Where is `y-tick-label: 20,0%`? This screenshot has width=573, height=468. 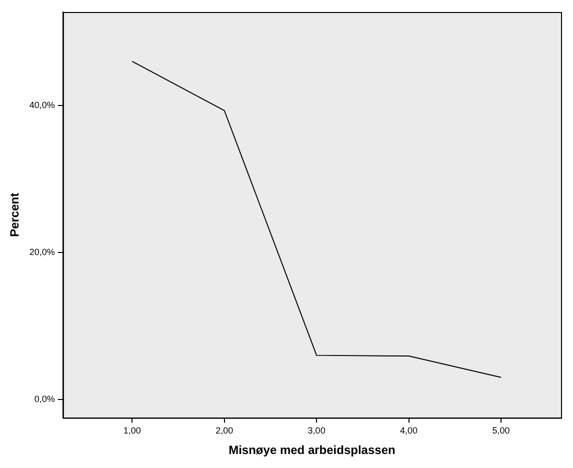 y-tick-label: 20,0% is located at coordinates (42, 251).